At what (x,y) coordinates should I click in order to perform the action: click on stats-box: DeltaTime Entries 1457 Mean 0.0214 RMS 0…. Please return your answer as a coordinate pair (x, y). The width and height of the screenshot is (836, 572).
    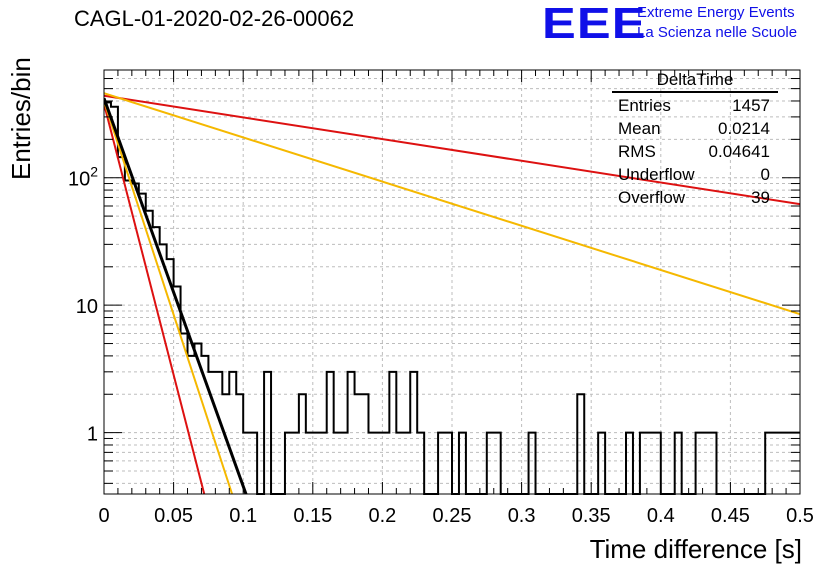
    Looking at the image, I should click on (695, 139).